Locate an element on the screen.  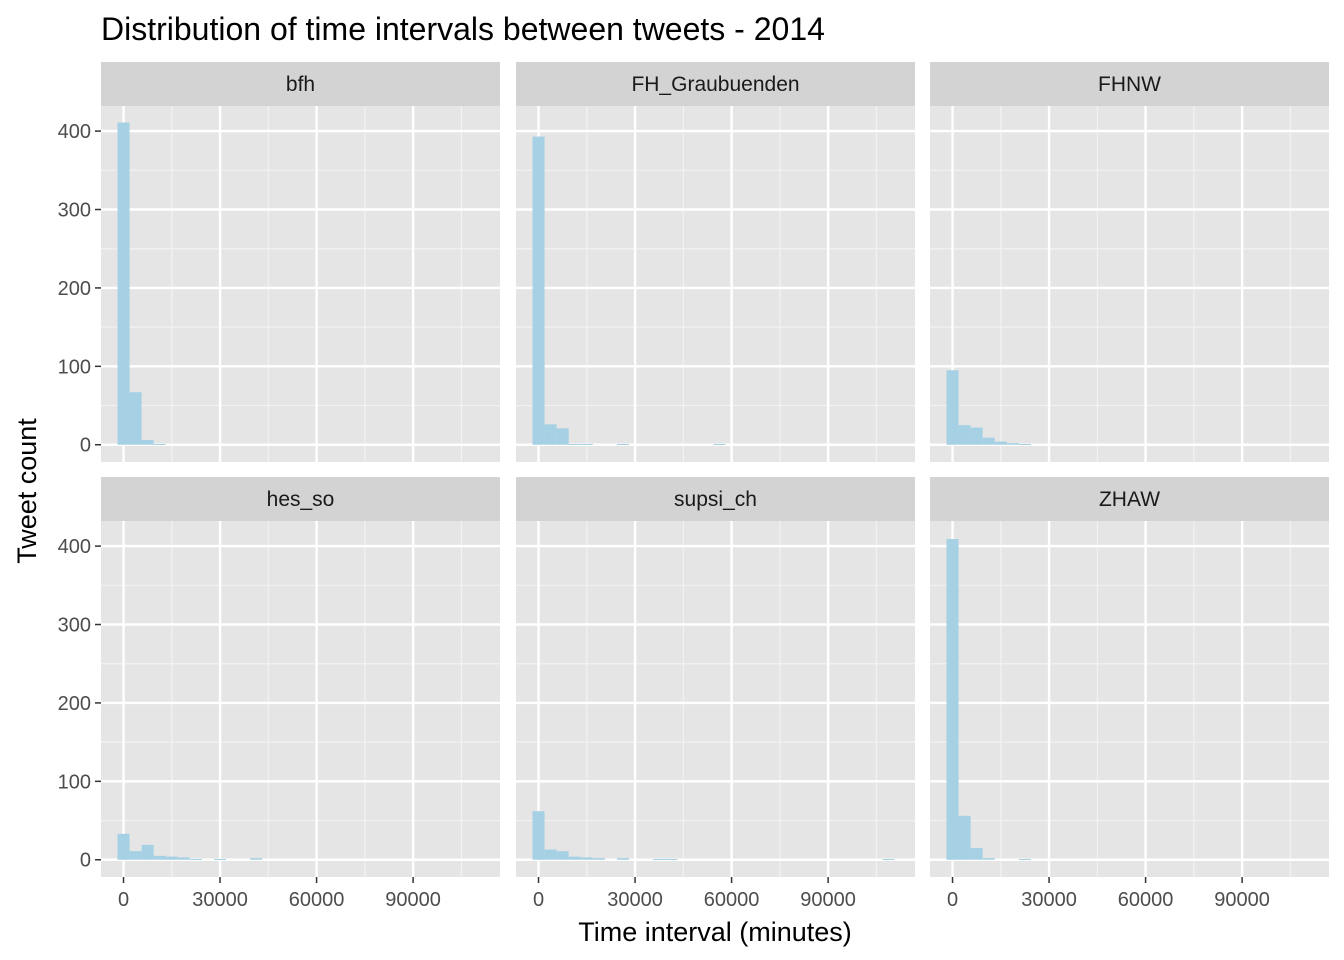
x-axis-title: Time interval (minutes) is located at coordinates (715, 932).